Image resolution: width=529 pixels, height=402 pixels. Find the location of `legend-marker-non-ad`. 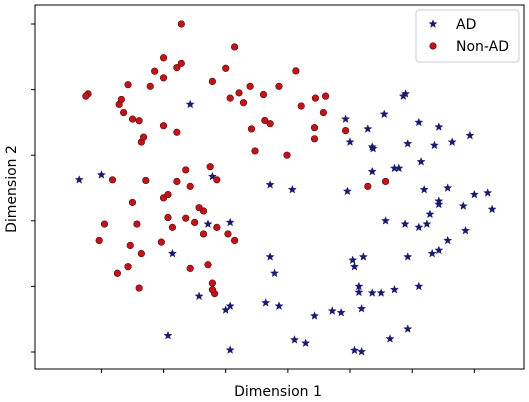

legend-marker-non-ad is located at coordinates (433, 46).